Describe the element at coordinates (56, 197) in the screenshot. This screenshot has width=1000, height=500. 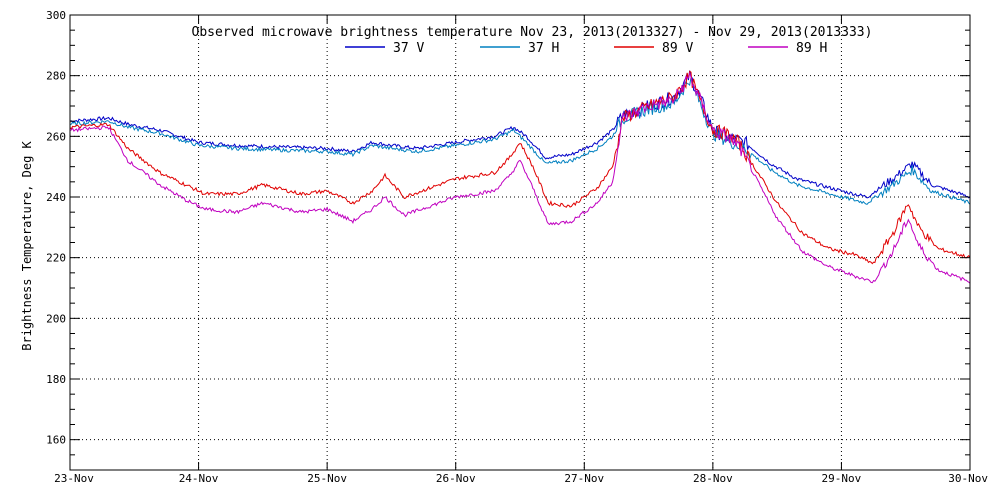
I see `y-tick-label: 240` at that location.